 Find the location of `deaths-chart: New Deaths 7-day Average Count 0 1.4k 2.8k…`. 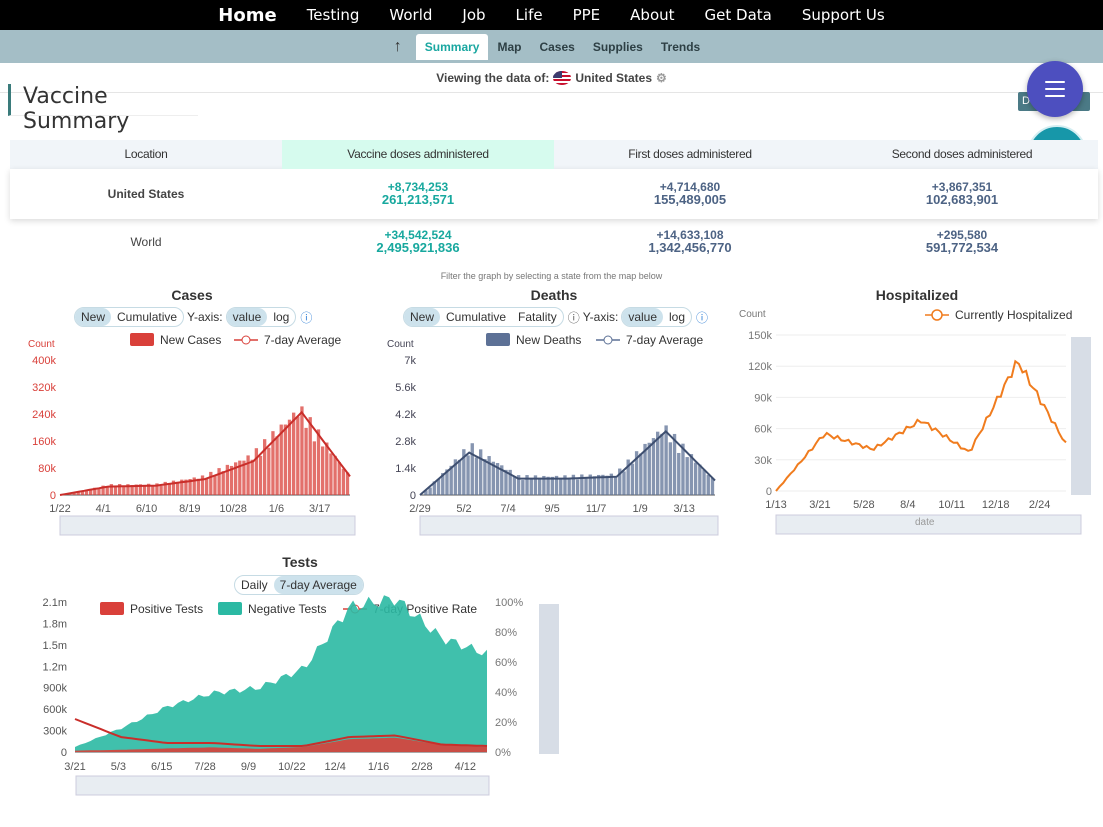

deaths-chart: New Deaths 7-day Average Count 0 1.4k 2.8k… is located at coordinates (552, 435).